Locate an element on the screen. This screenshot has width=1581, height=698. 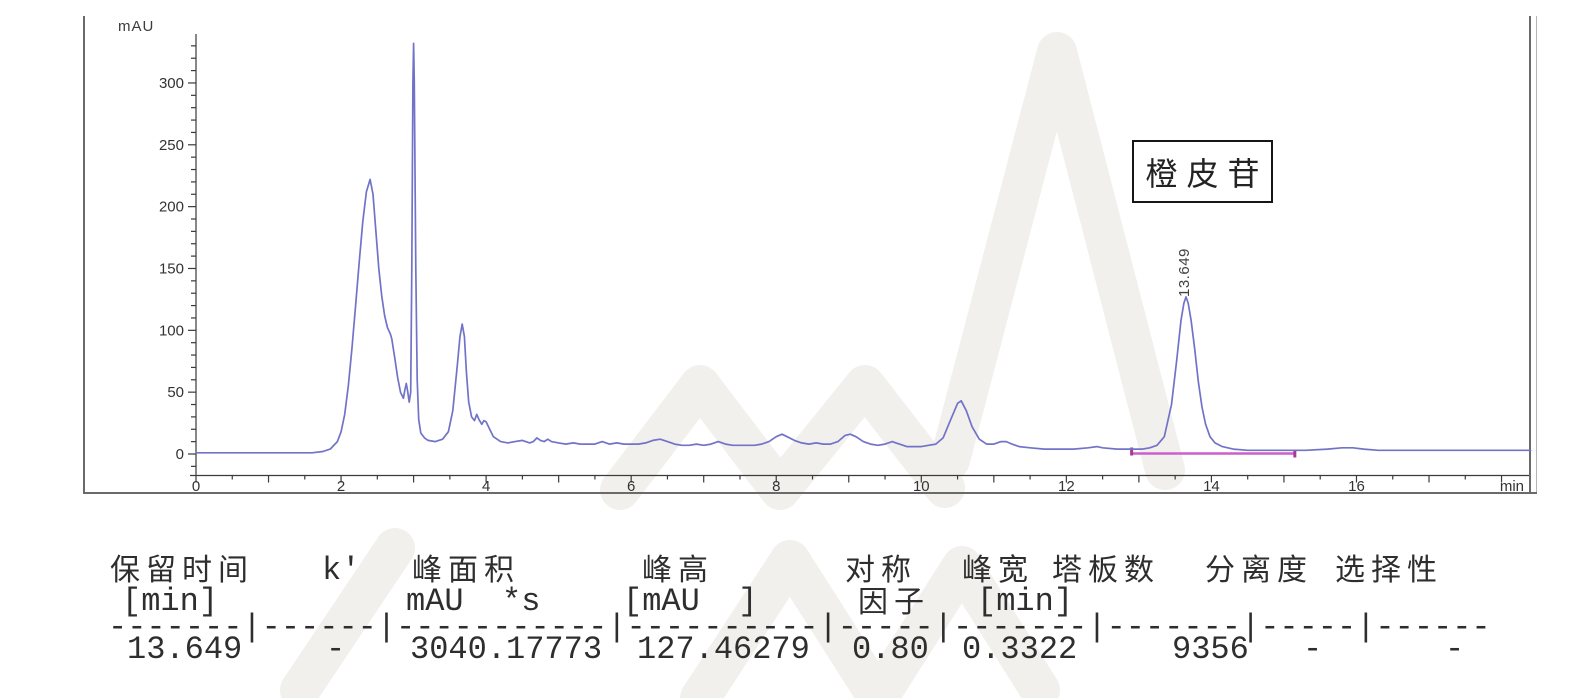
value-peak-width: 0.3322 is located at coordinates (1020, 649).